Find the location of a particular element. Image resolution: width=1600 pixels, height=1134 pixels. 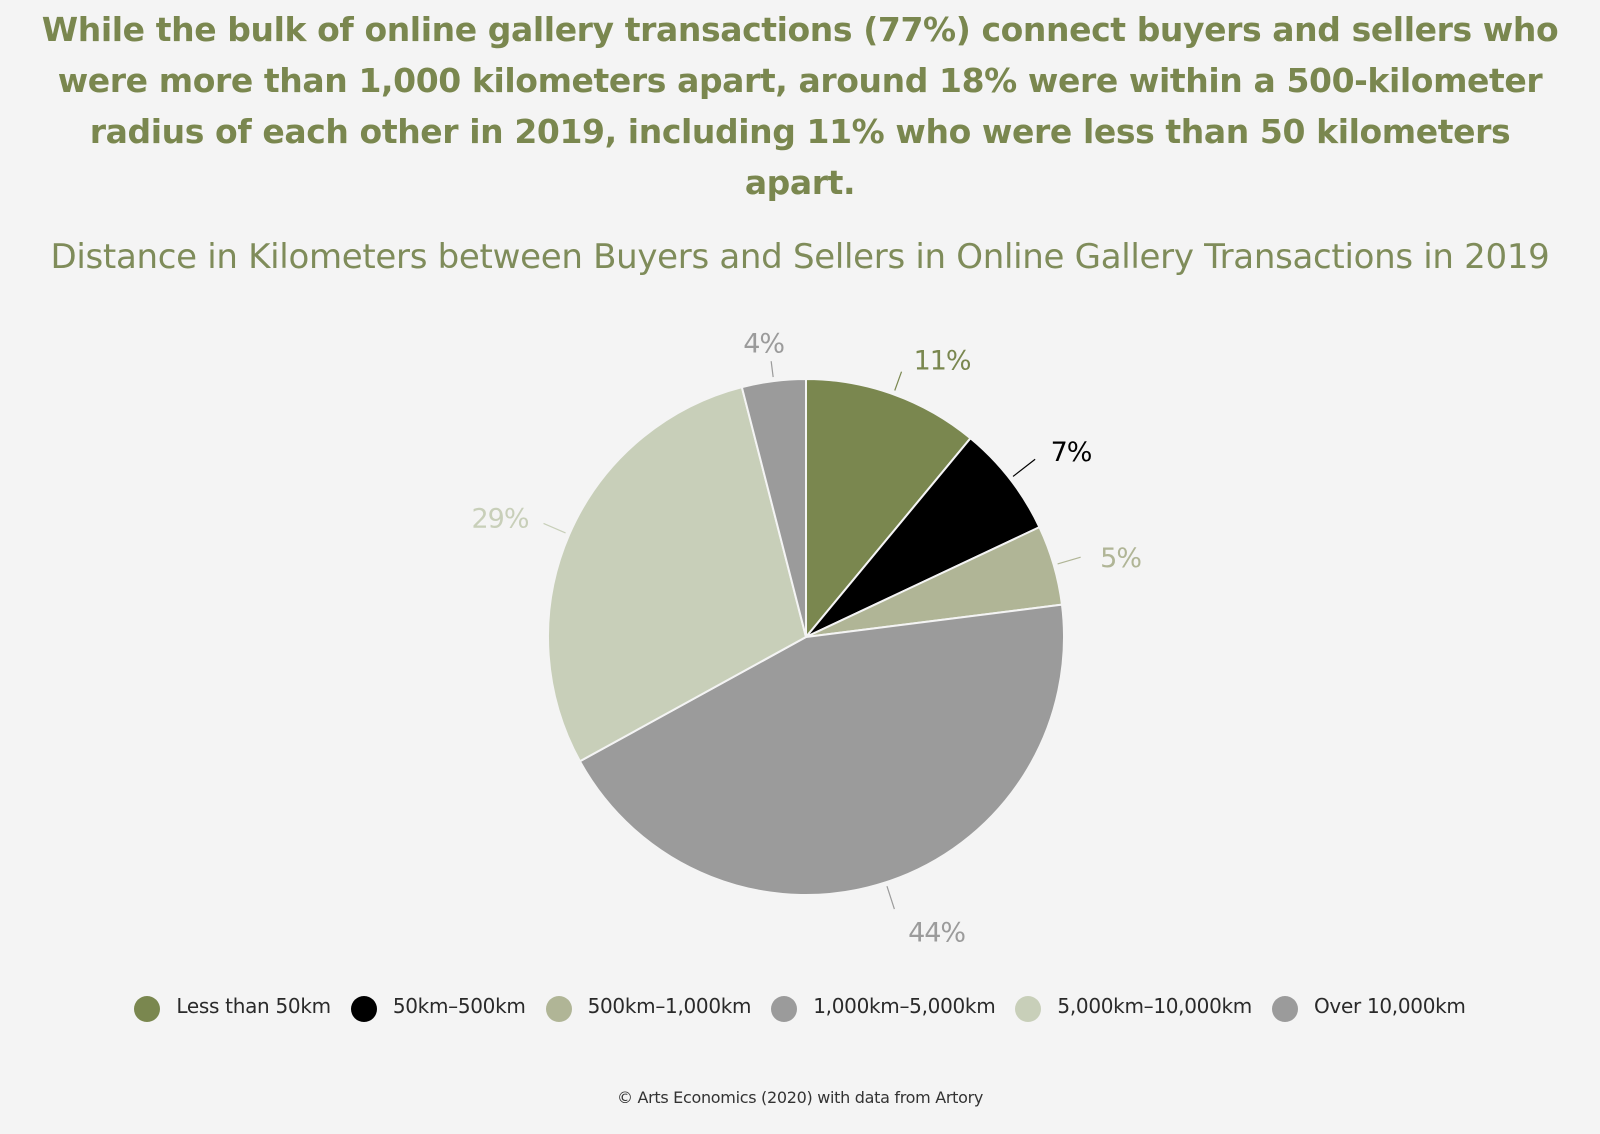

data-label-over-10-000km: 4% is located at coordinates (763, 343).